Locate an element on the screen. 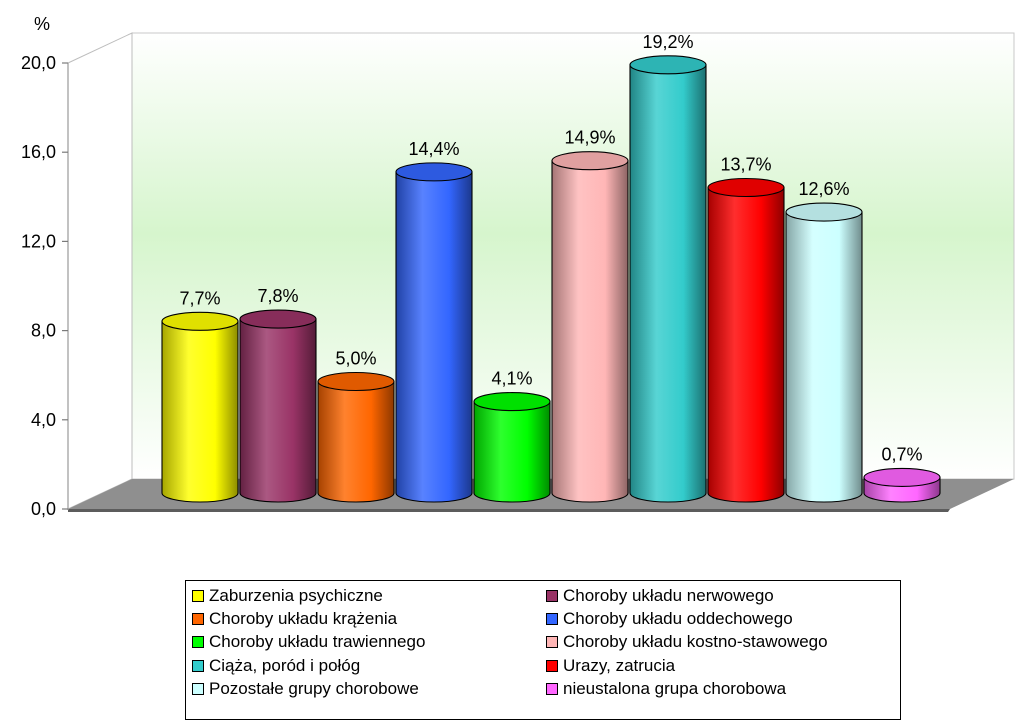 The image size is (1017, 720). y-unit-label: % is located at coordinates (42, 24).